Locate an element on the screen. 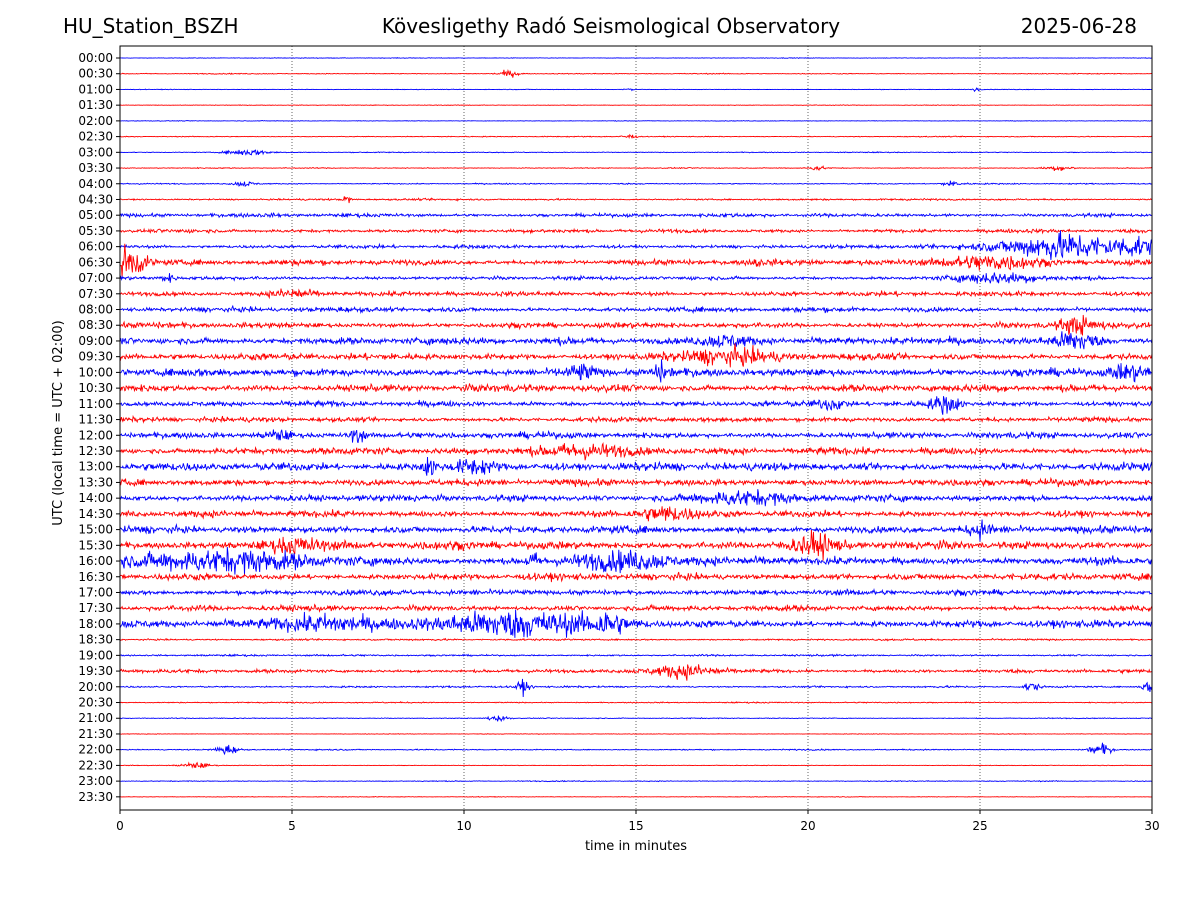 This screenshot has height=900, width=1200. y-tick-label: 18:00 is located at coordinates (95, 624).